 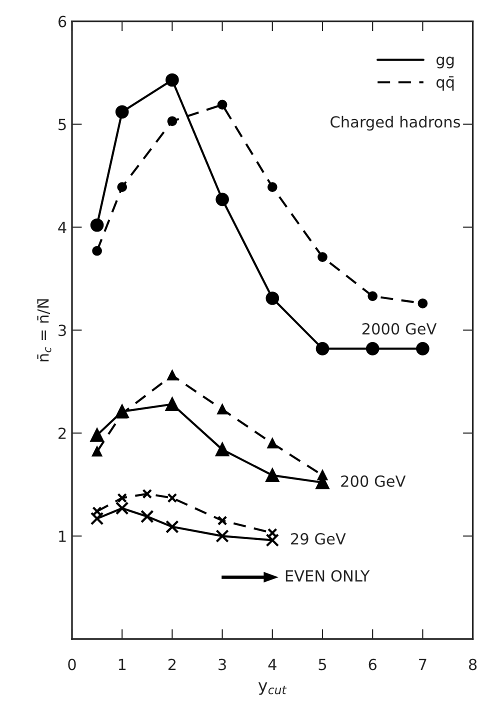 I want to click on x-tick-label: 2, so click(x=172, y=664).